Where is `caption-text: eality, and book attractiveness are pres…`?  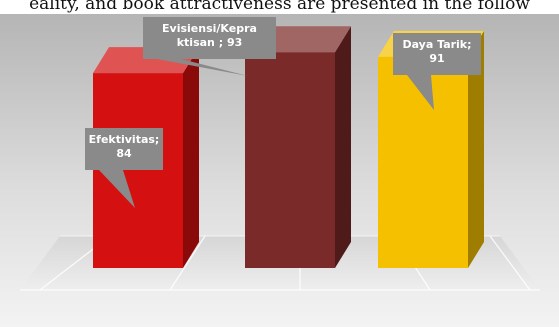 caption-text: eality, and book attractiveness are pres… is located at coordinates (279, 7).